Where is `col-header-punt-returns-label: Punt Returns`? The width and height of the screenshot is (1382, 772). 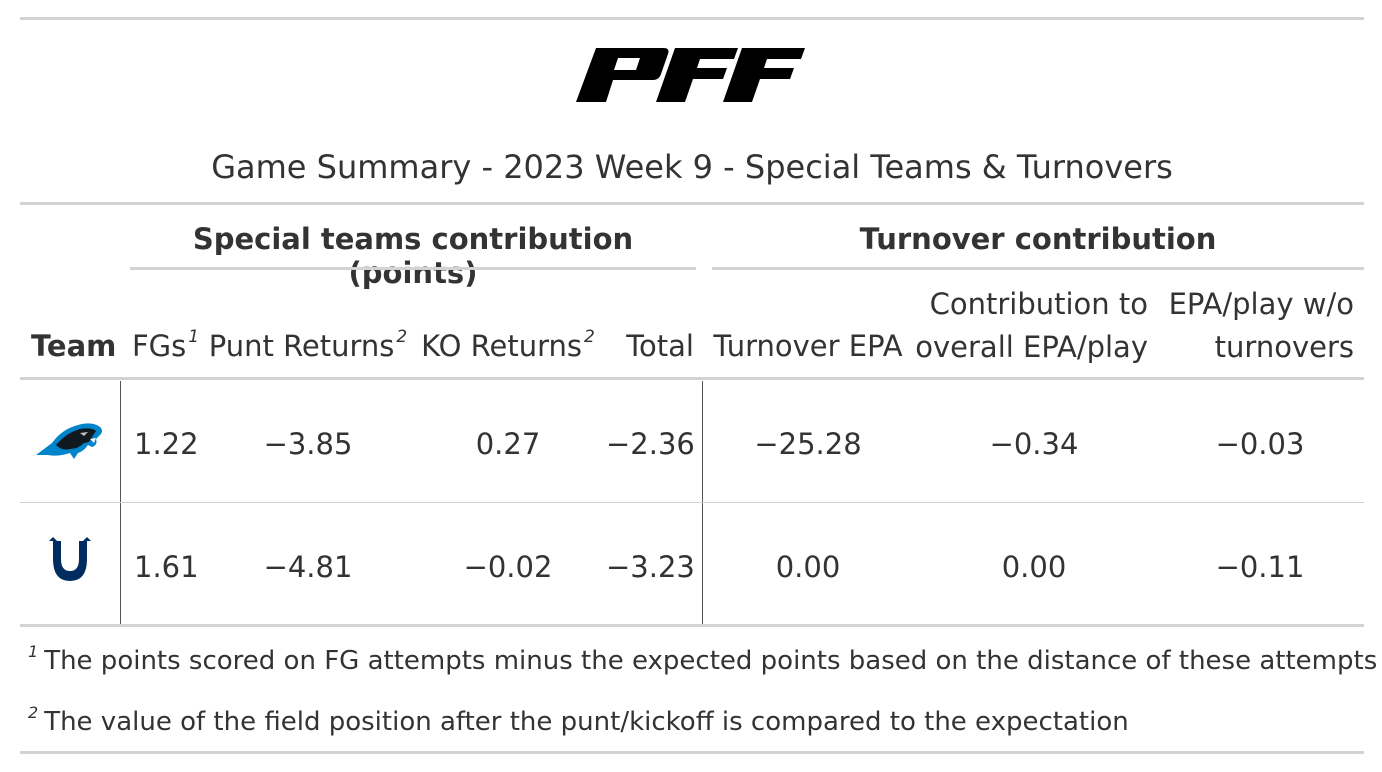 col-header-punt-returns-label: Punt Returns is located at coordinates (301, 346).